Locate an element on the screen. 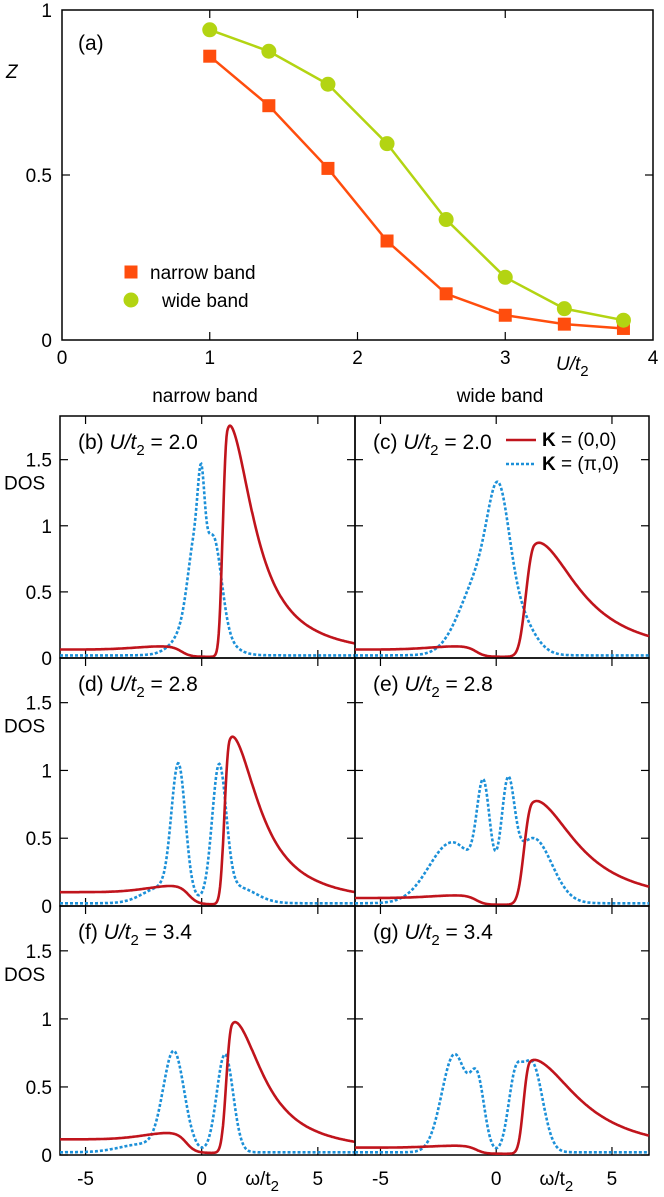  dos-panel-g: (g) U/t2 = 3.4 -5 0 5 ω/t2 is located at coordinates (502, 1050).